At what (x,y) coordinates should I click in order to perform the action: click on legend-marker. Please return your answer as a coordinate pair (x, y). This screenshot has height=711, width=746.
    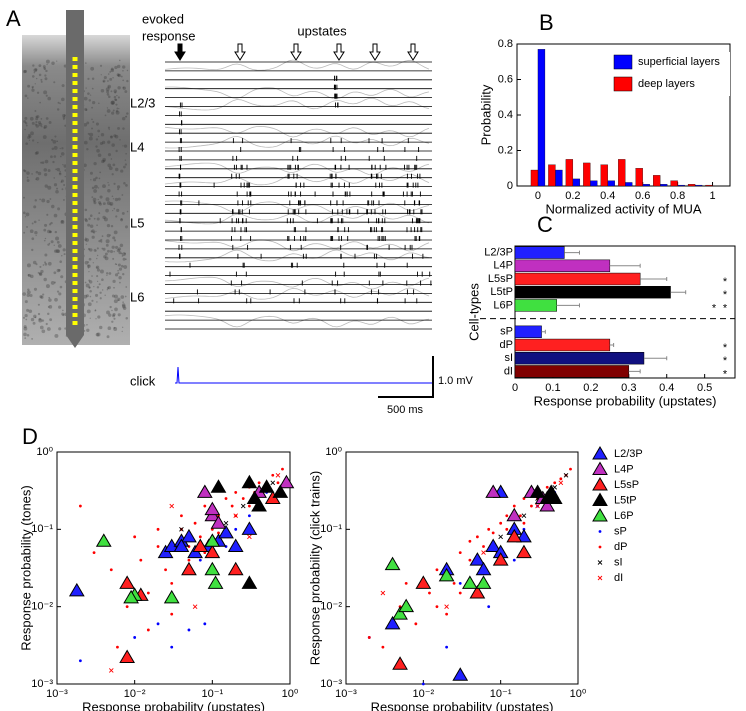
    Looking at the image, I should click on (600, 453).